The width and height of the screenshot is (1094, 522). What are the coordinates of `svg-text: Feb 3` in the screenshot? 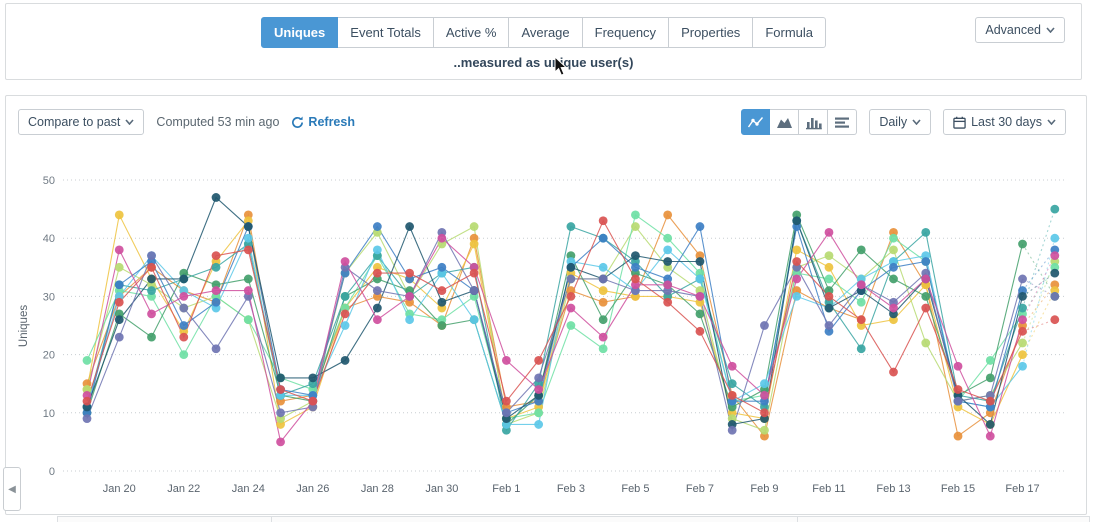 It's located at (571, 489).